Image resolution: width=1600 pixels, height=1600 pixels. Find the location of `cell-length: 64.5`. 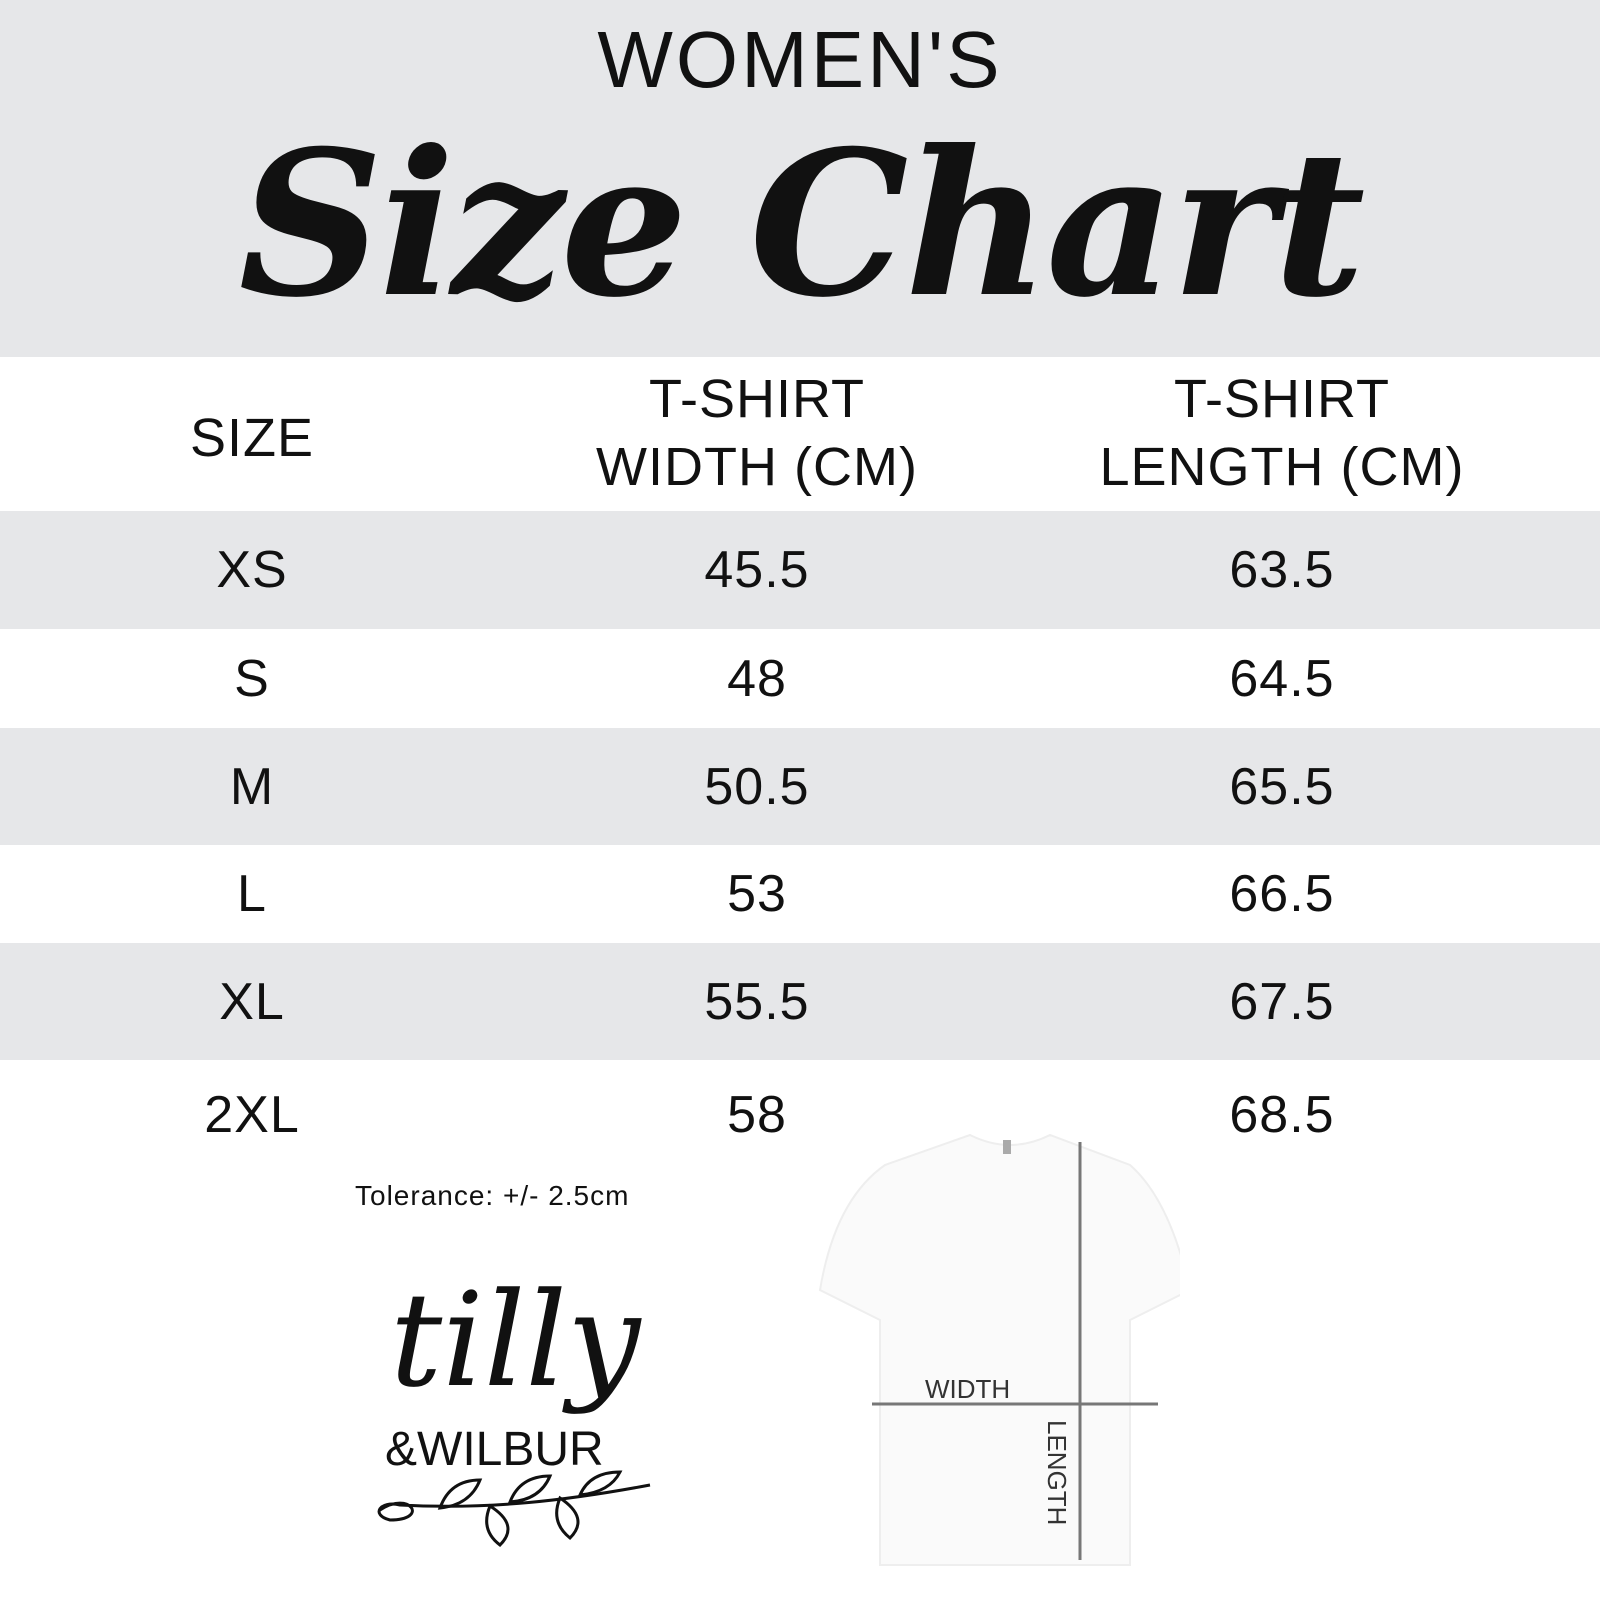

cell-length: 64.5 is located at coordinates (1282, 678).